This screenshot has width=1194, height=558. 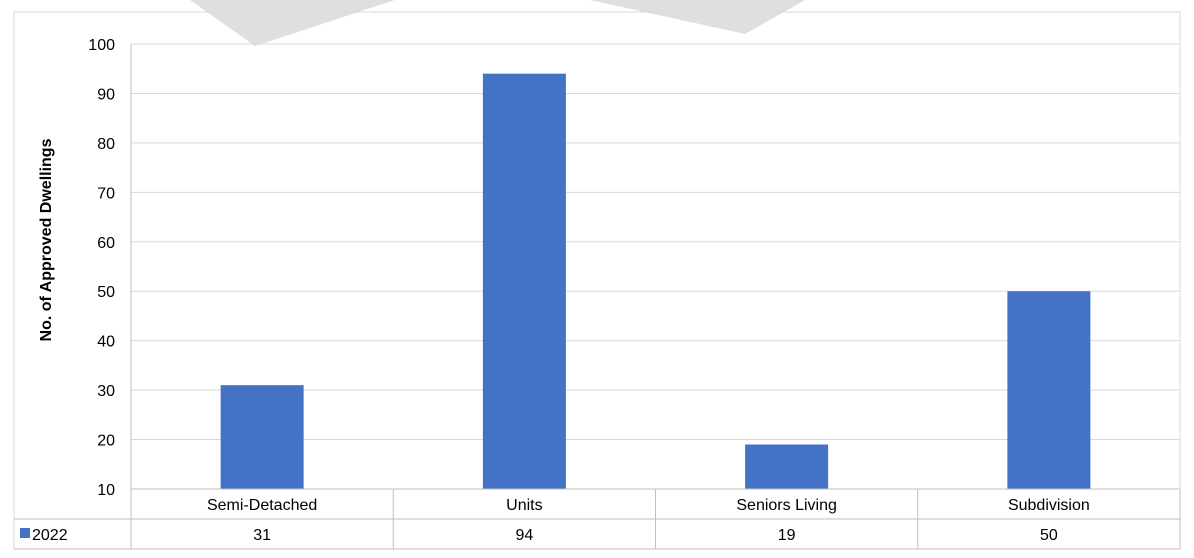 What do you see at coordinates (25, 533) in the screenshot?
I see `legend-swatch` at bounding box center [25, 533].